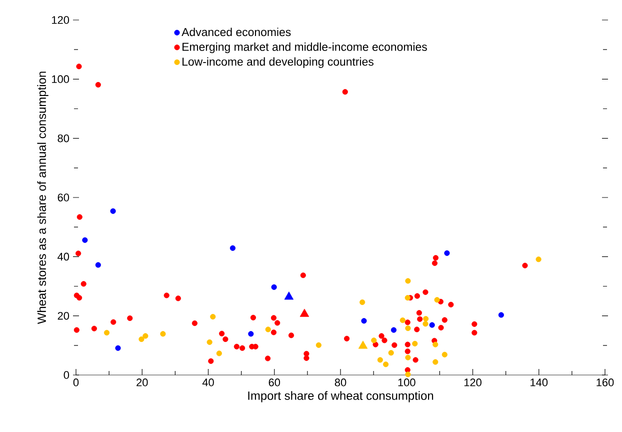  Describe the element at coordinates (208, 382) in the screenshot. I see `x-tick-label: 40` at that location.